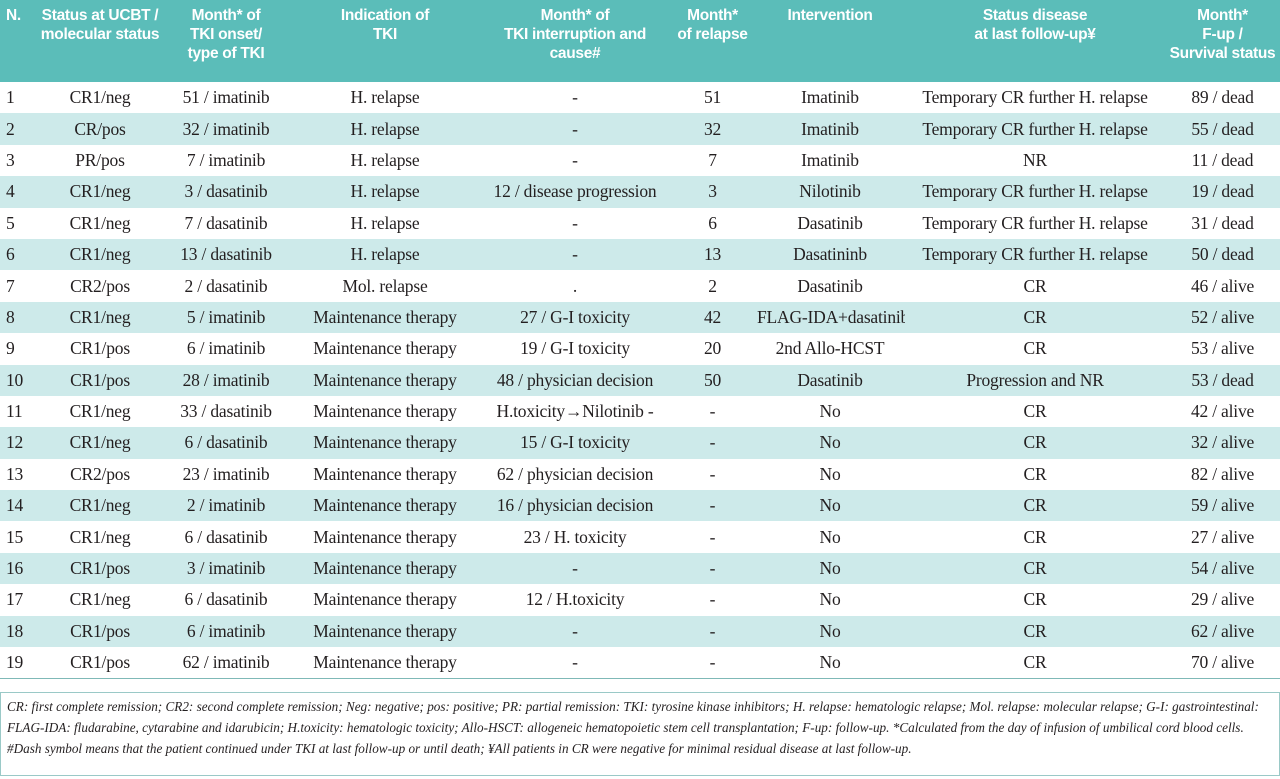 The image size is (1280, 779). I want to click on header-line: F-up /, so click(1222, 34).